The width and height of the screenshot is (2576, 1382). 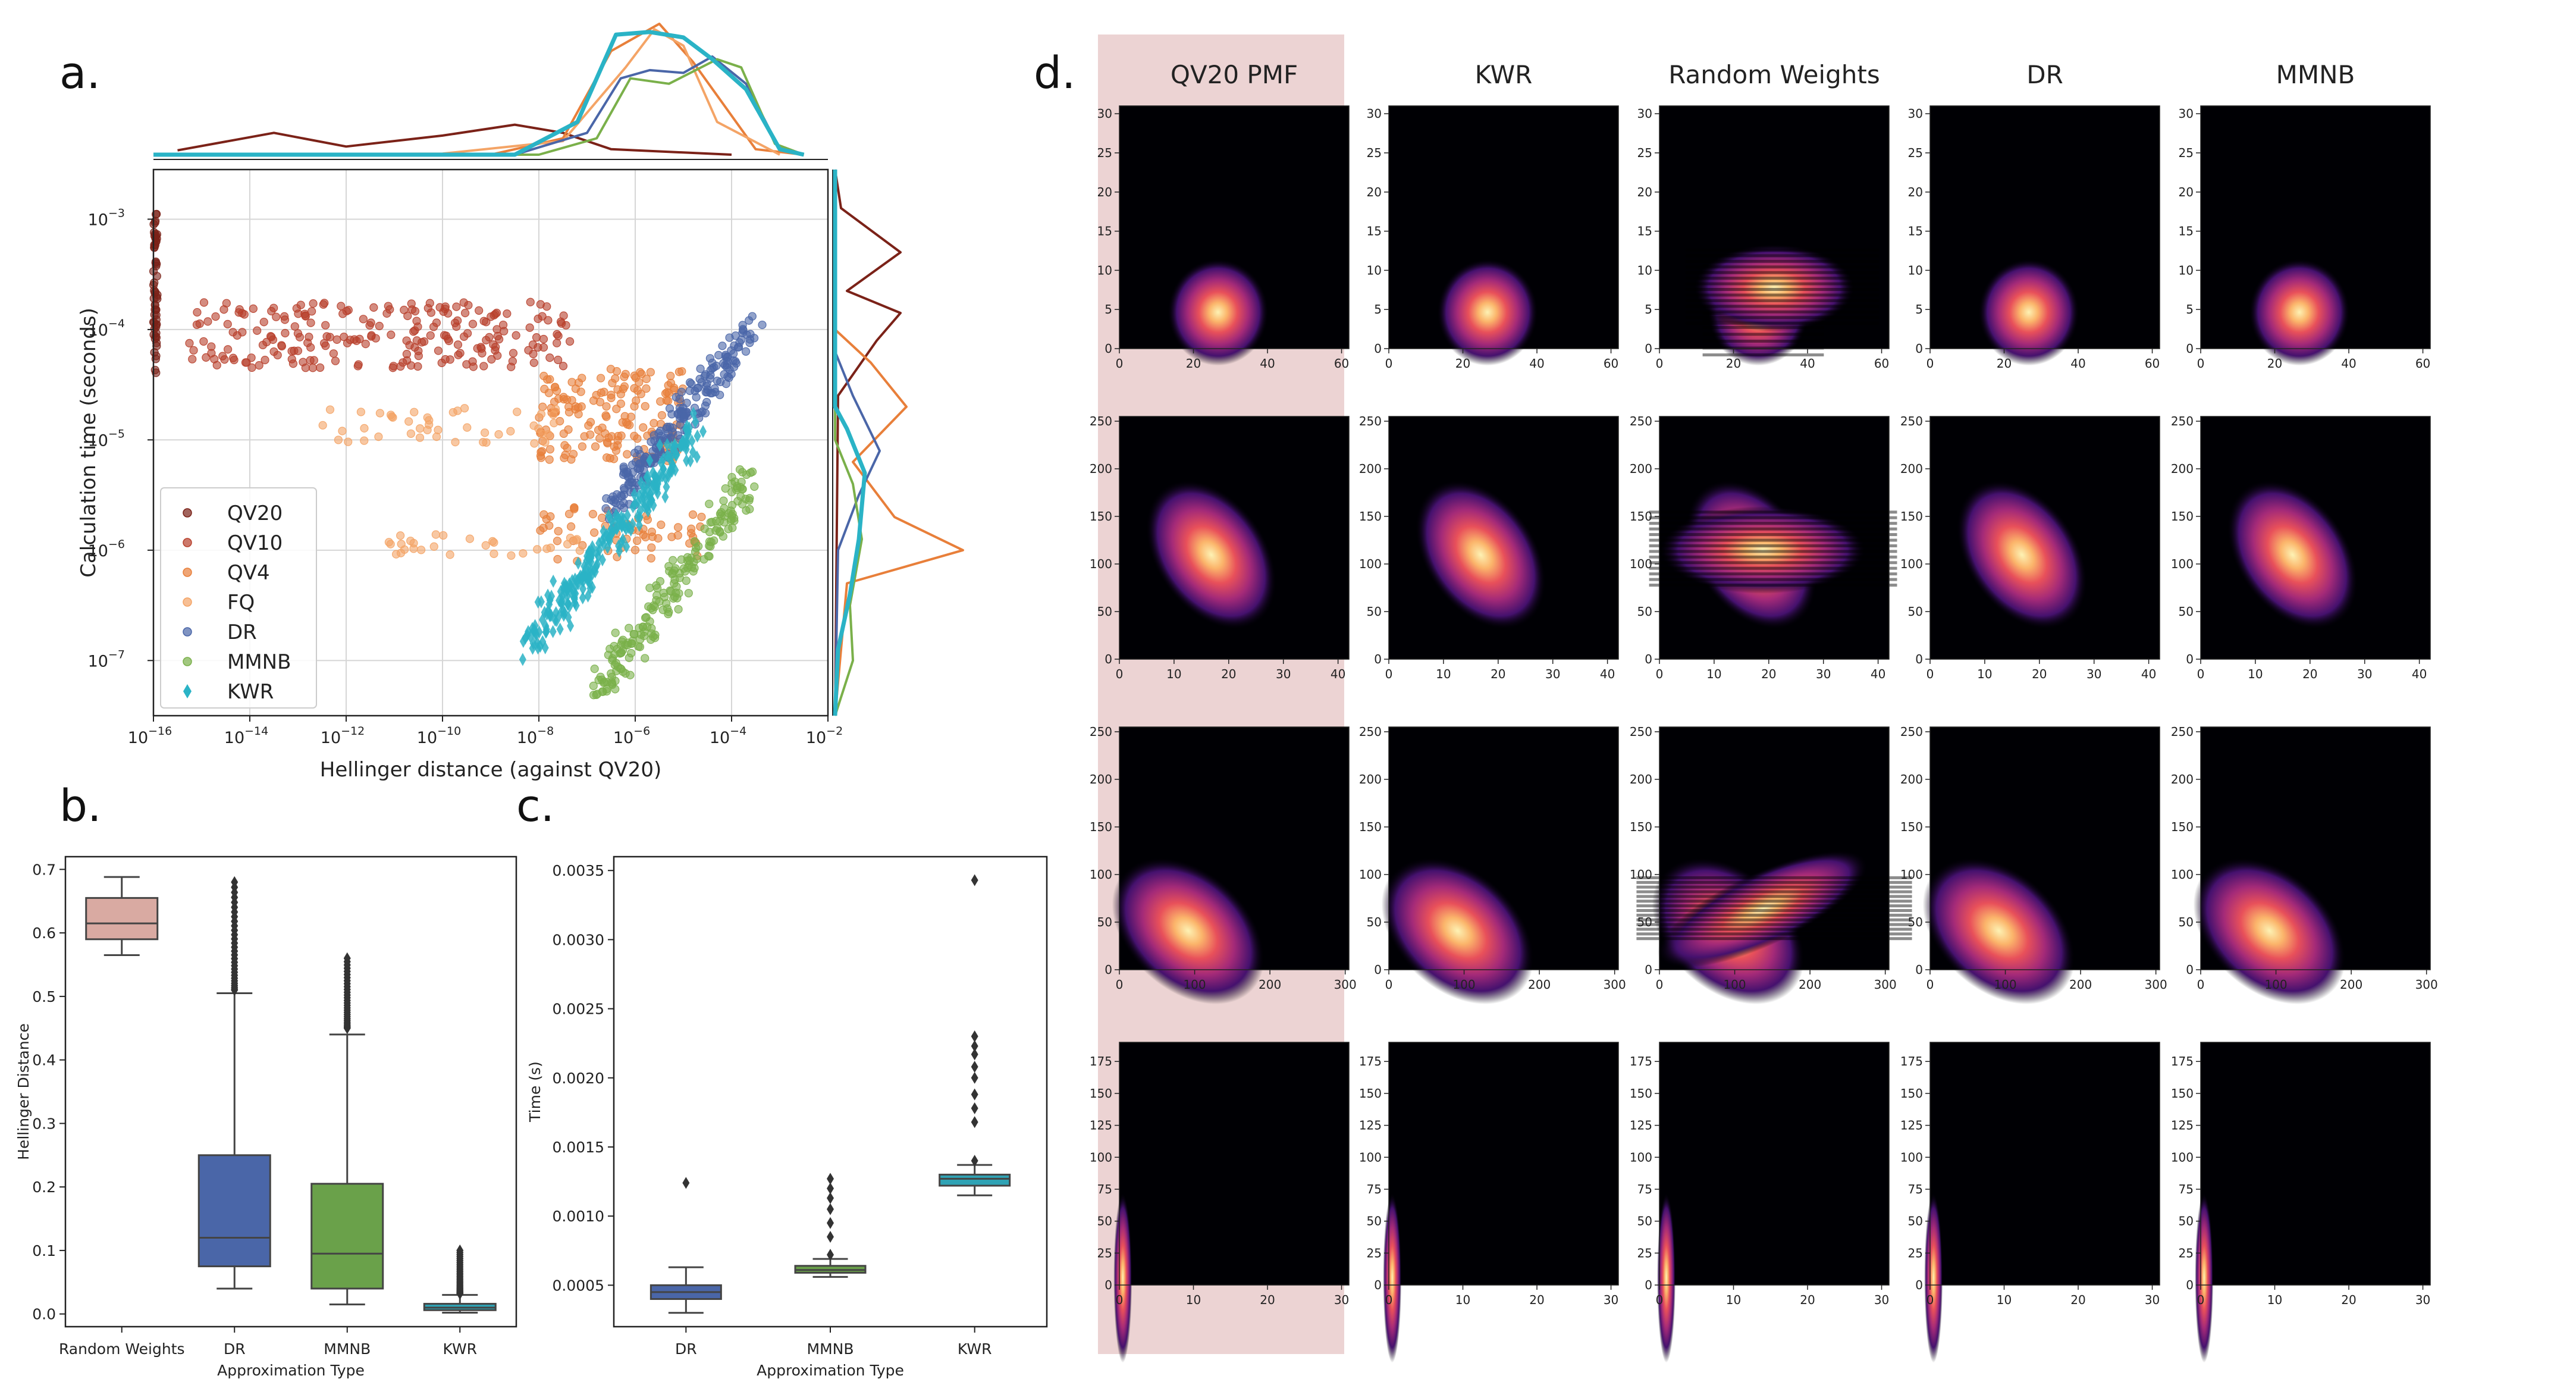 I want to click on x-tick-label: DR, so click(x=686, y=1349).